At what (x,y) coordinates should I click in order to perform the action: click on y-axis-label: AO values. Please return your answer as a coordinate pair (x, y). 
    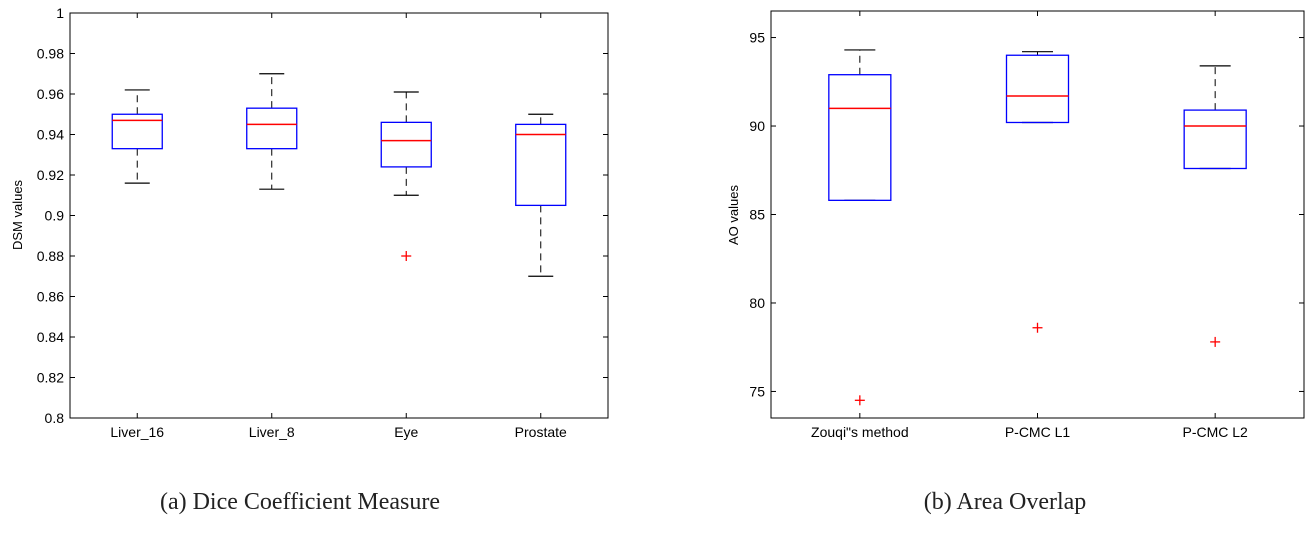
    Looking at the image, I should click on (733, 215).